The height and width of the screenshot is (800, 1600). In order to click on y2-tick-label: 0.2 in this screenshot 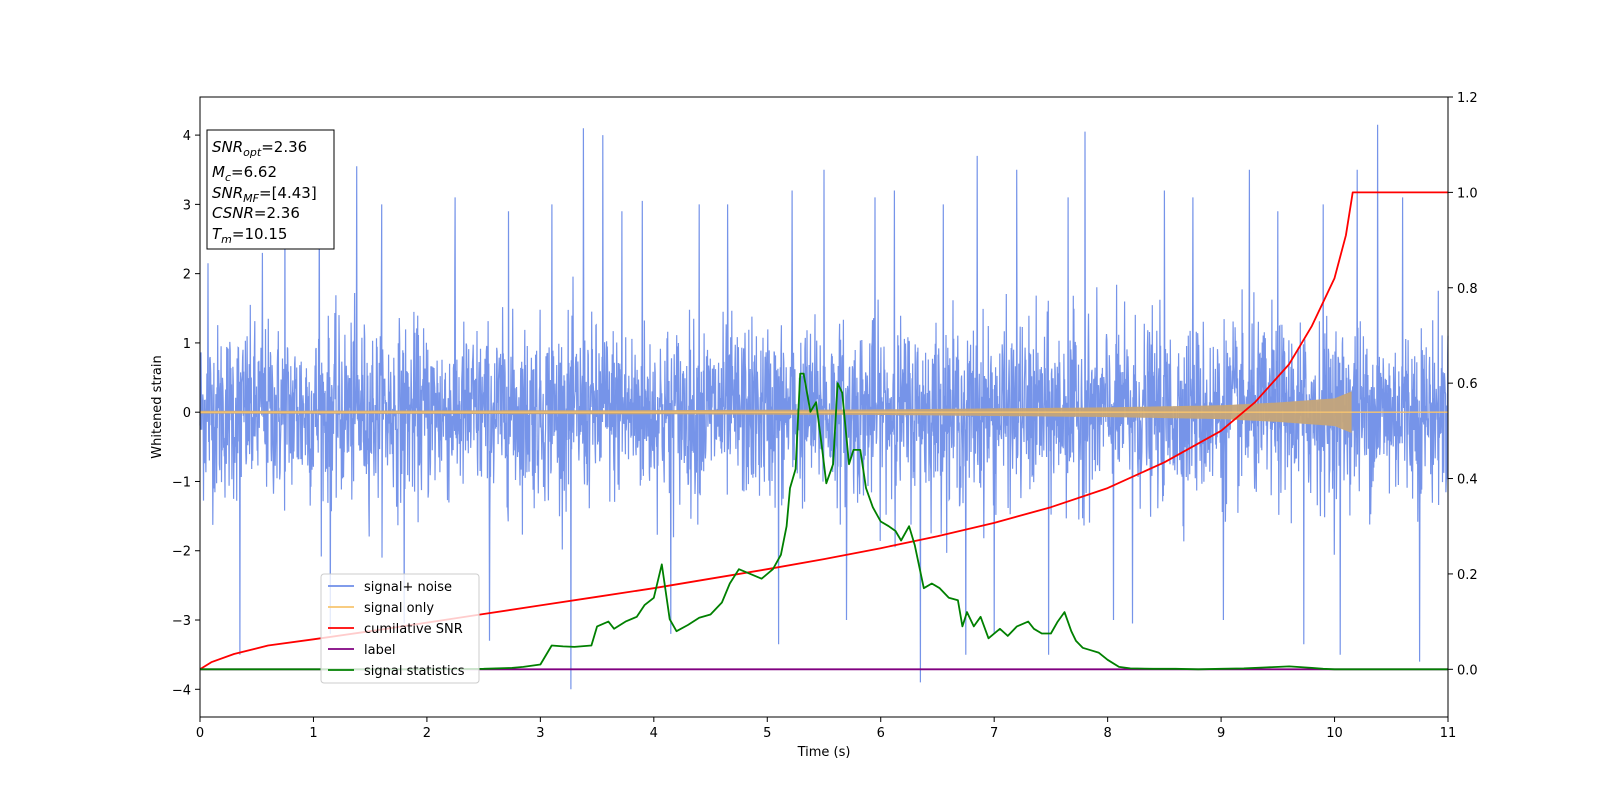, I will do `click(1467, 575)`.